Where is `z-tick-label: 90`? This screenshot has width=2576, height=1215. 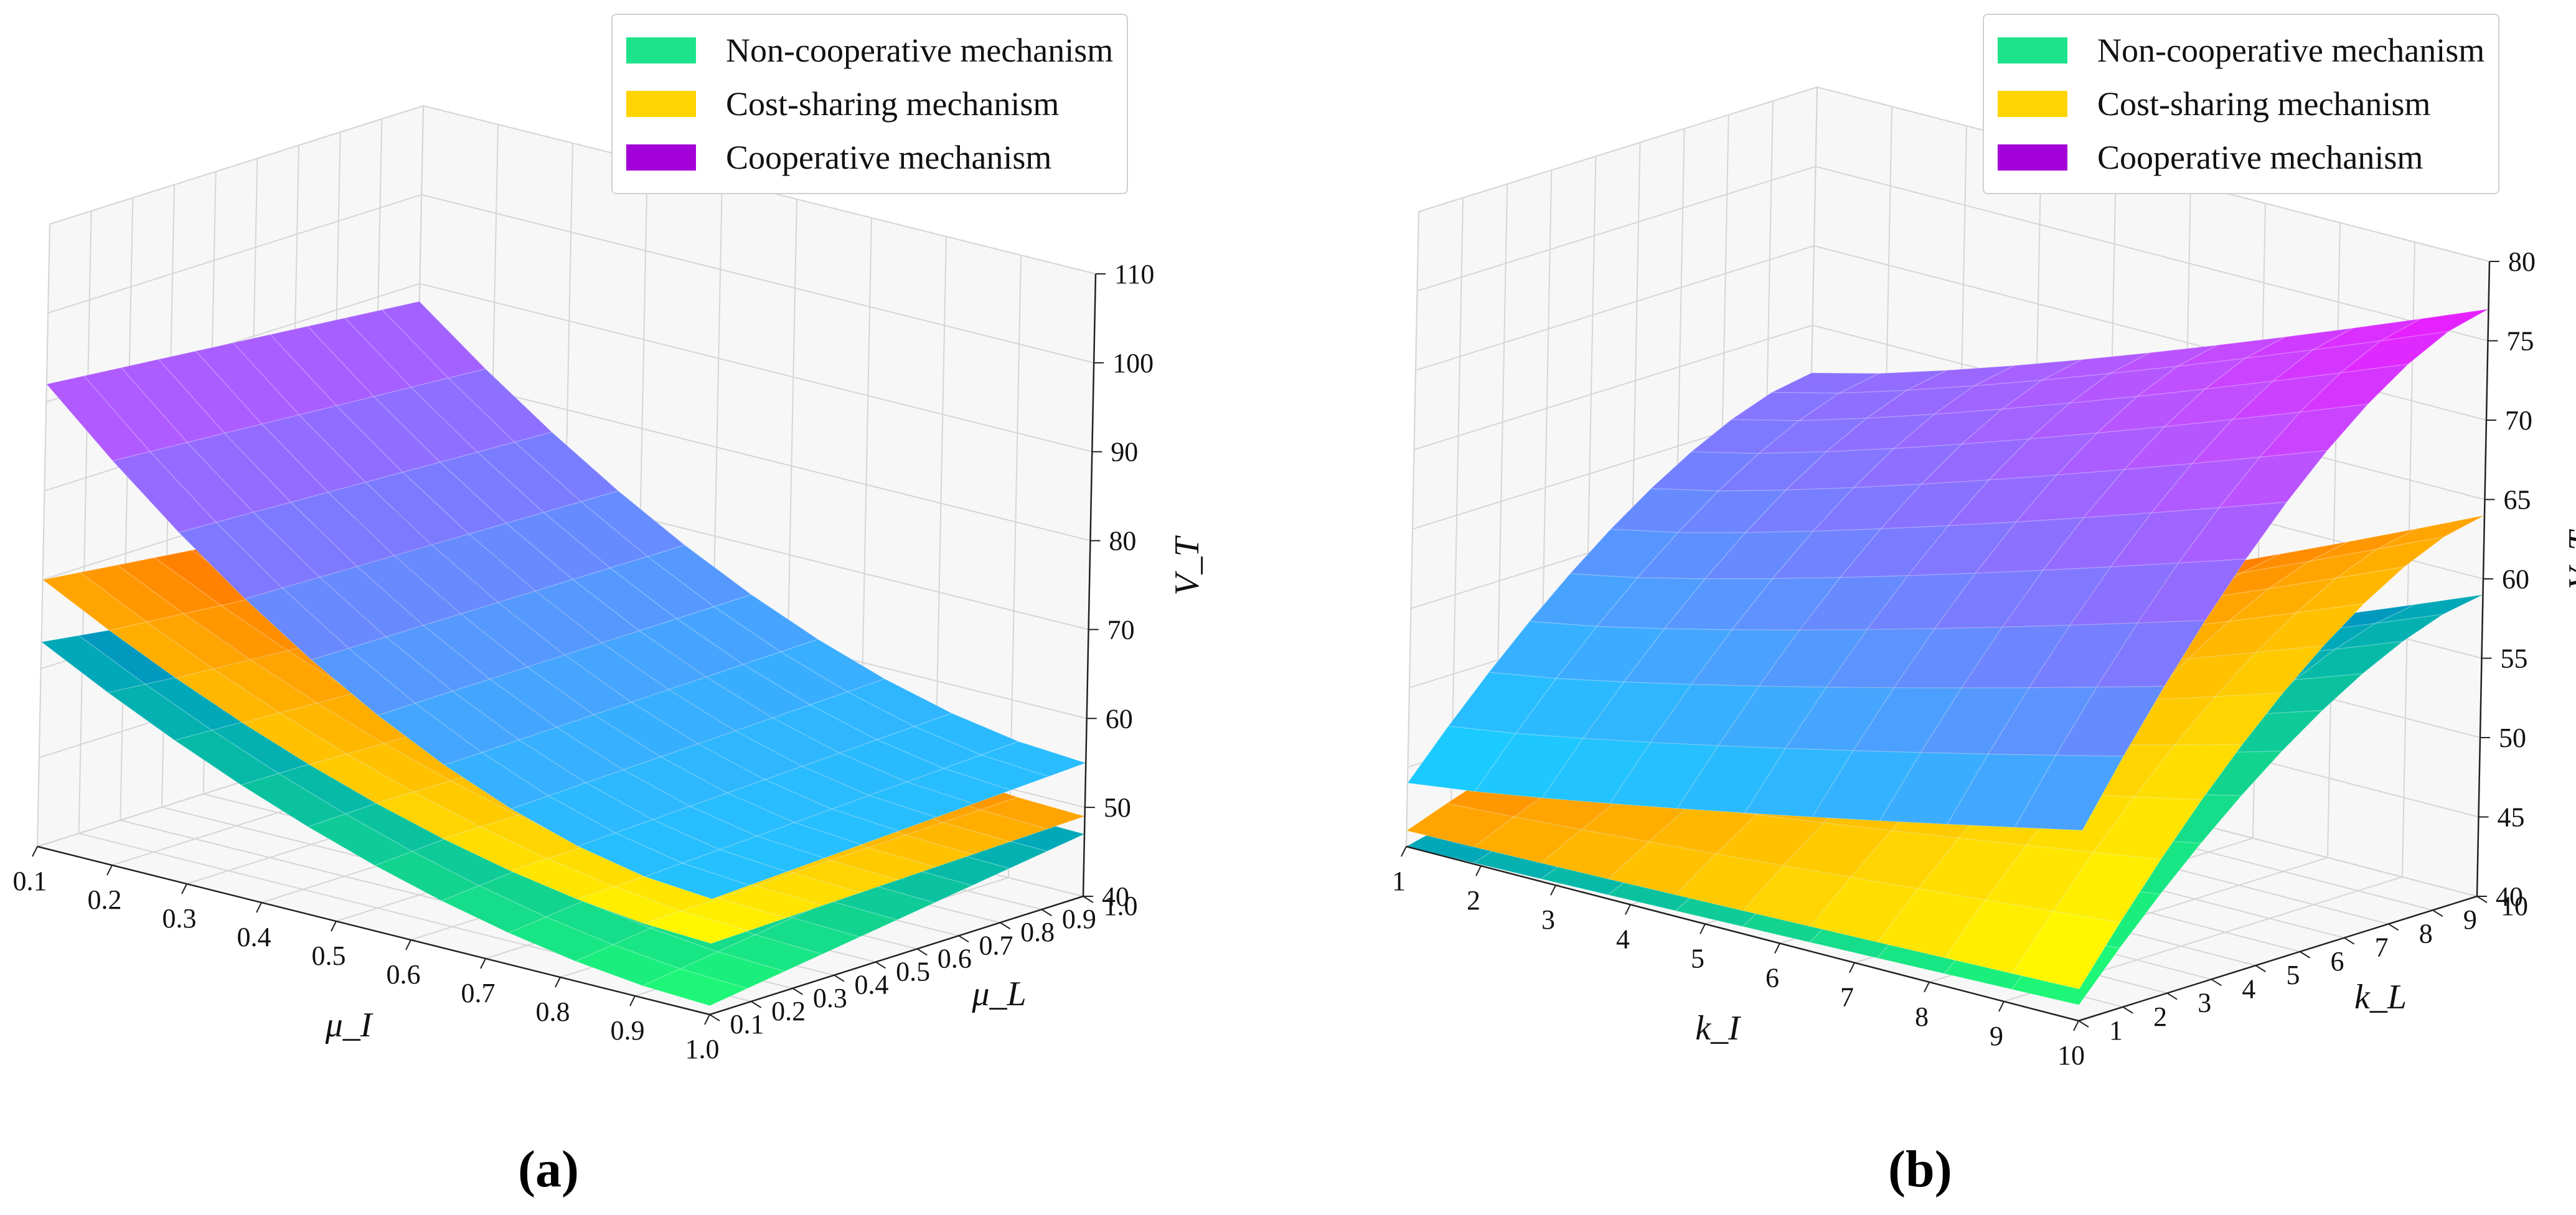 z-tick-label: 90 is located at coordinates (1124, 452).